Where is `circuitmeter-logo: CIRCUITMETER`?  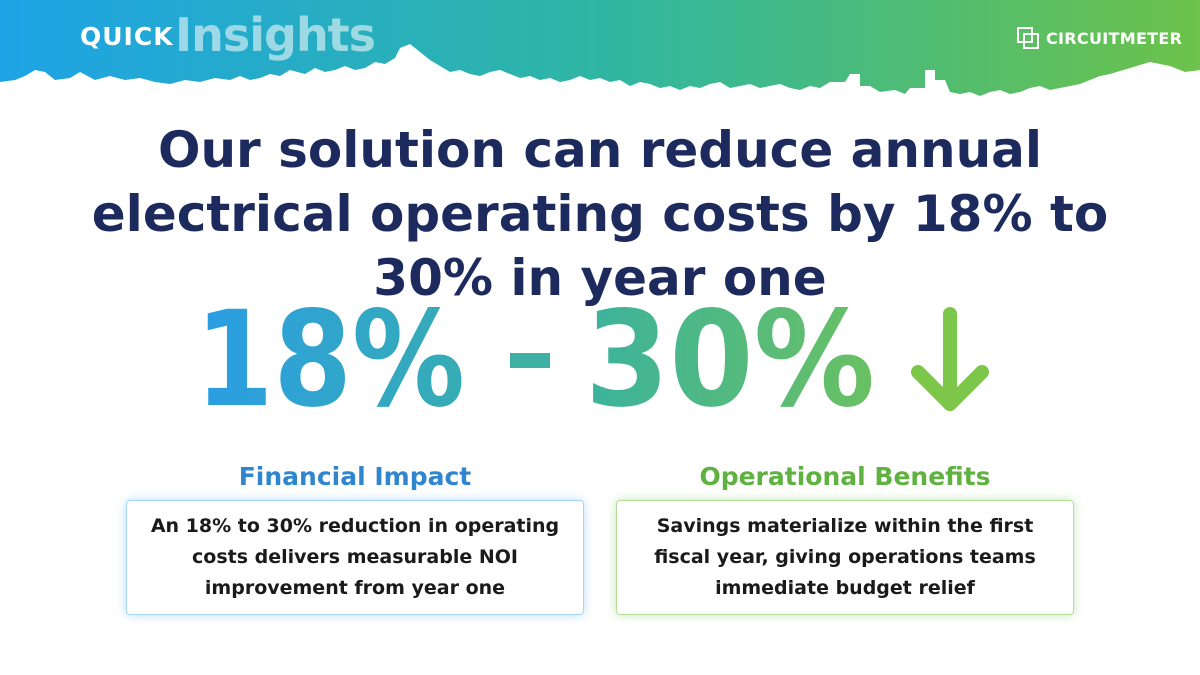
circuitmeter-logo: CIRCUITMETER is located at coordinates (1099, 38).